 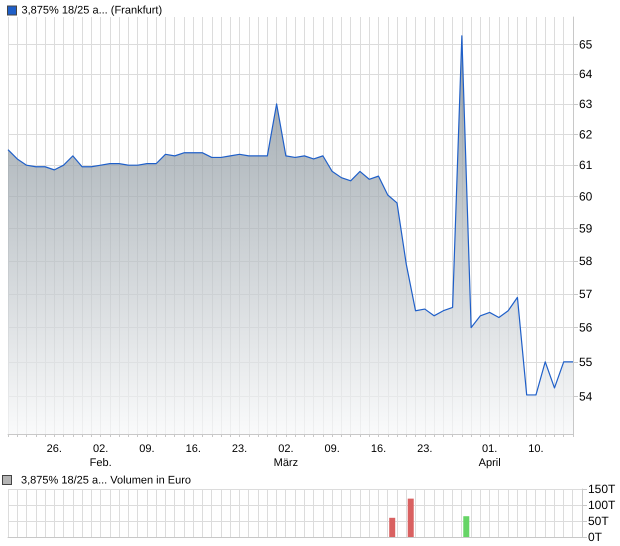 What do you see at coordinates (92, 10) in the screenshot?
I see `legend-label: 3,875% 18/25 a... (Frankfurt)` at bounding box center [92, 10].